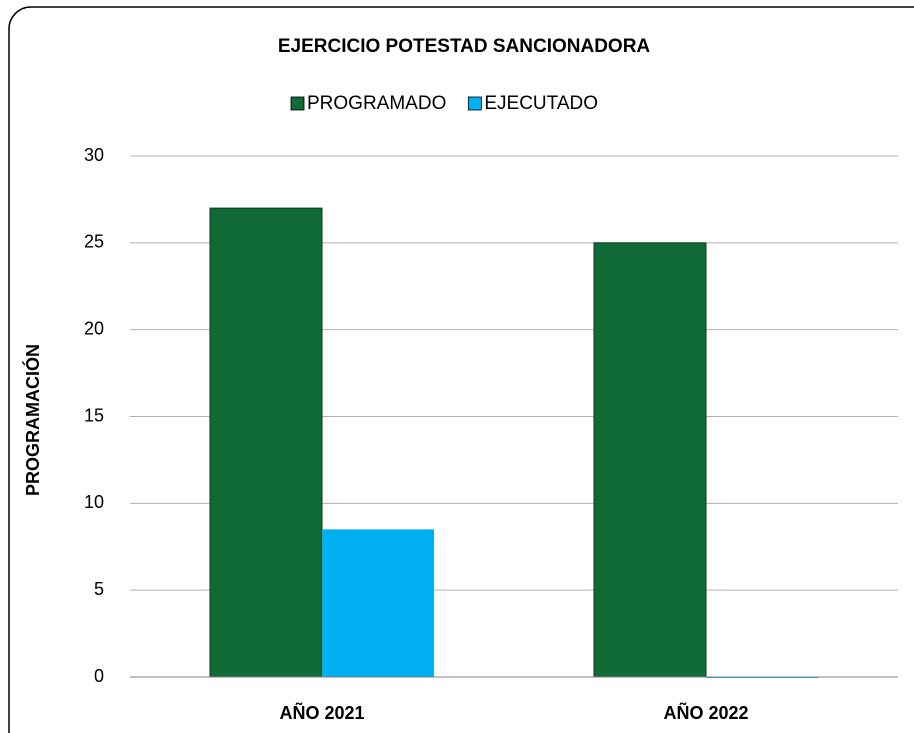 The image size is (914, 733). What do you see at coordinates (94, 155) in the screenshot?
I see `y-tick-label: 30` at bounding box center [94, 155].